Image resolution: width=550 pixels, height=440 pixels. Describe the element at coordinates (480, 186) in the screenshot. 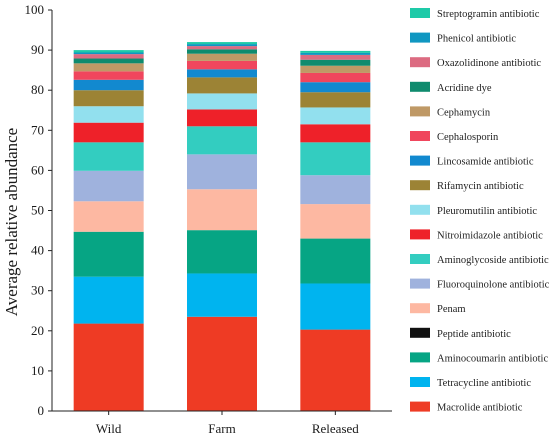

I see `legend-label: Rifamycin antibiotic` at that location.